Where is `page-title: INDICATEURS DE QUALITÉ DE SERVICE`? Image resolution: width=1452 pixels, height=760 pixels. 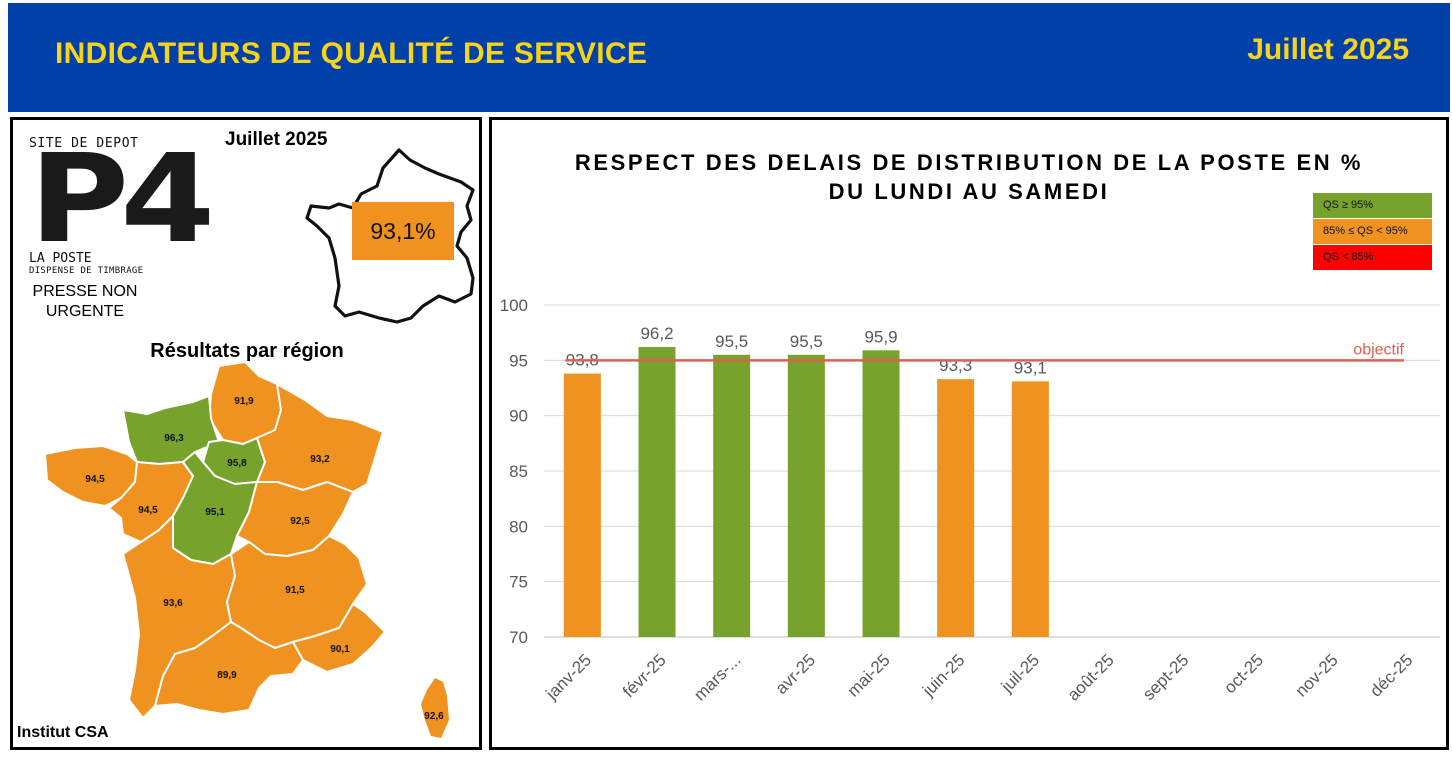
page-title: INDICATEURS DE QUALITÉ DE SERVICE is located at coordinates (351, 53).